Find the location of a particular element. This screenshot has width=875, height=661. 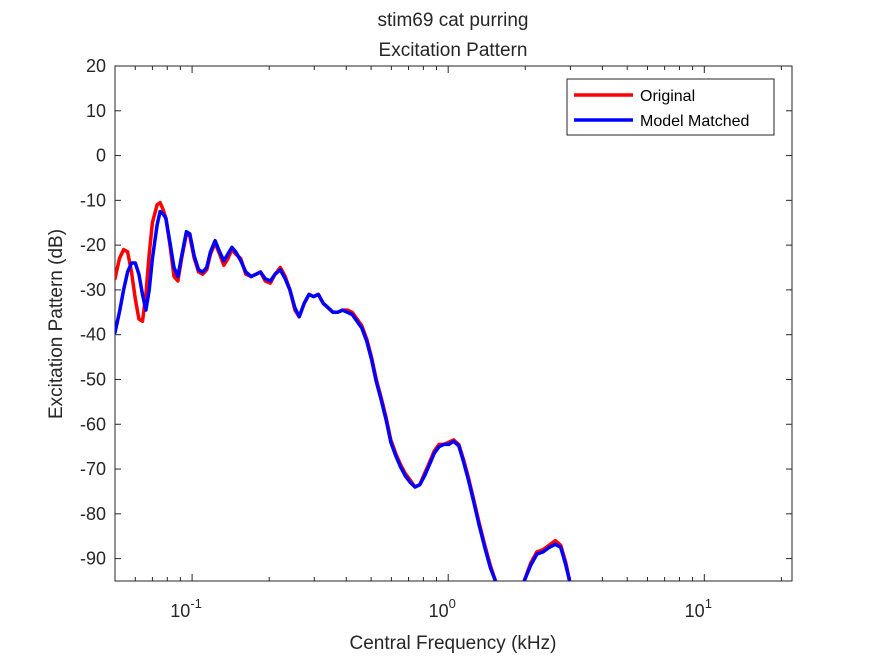

y-tick-label: 20 is located at coordinates (96, 66).